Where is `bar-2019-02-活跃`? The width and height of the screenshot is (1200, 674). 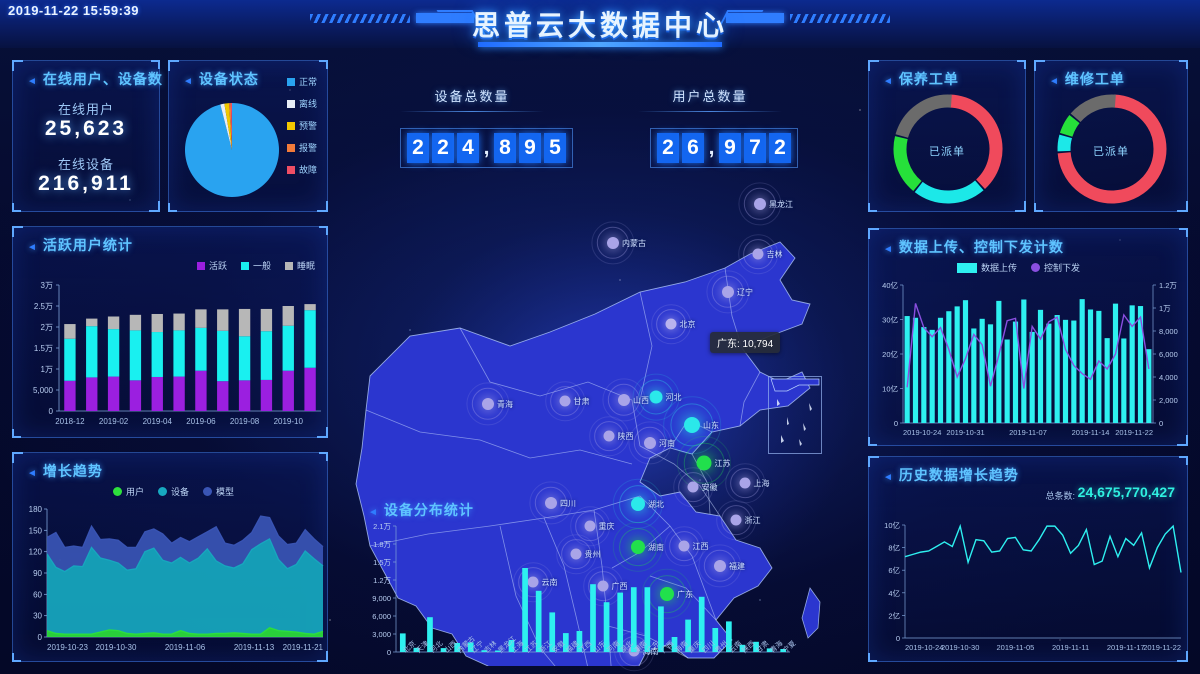 bar-2019-02-活跃 is located at coordinates (113, 393).